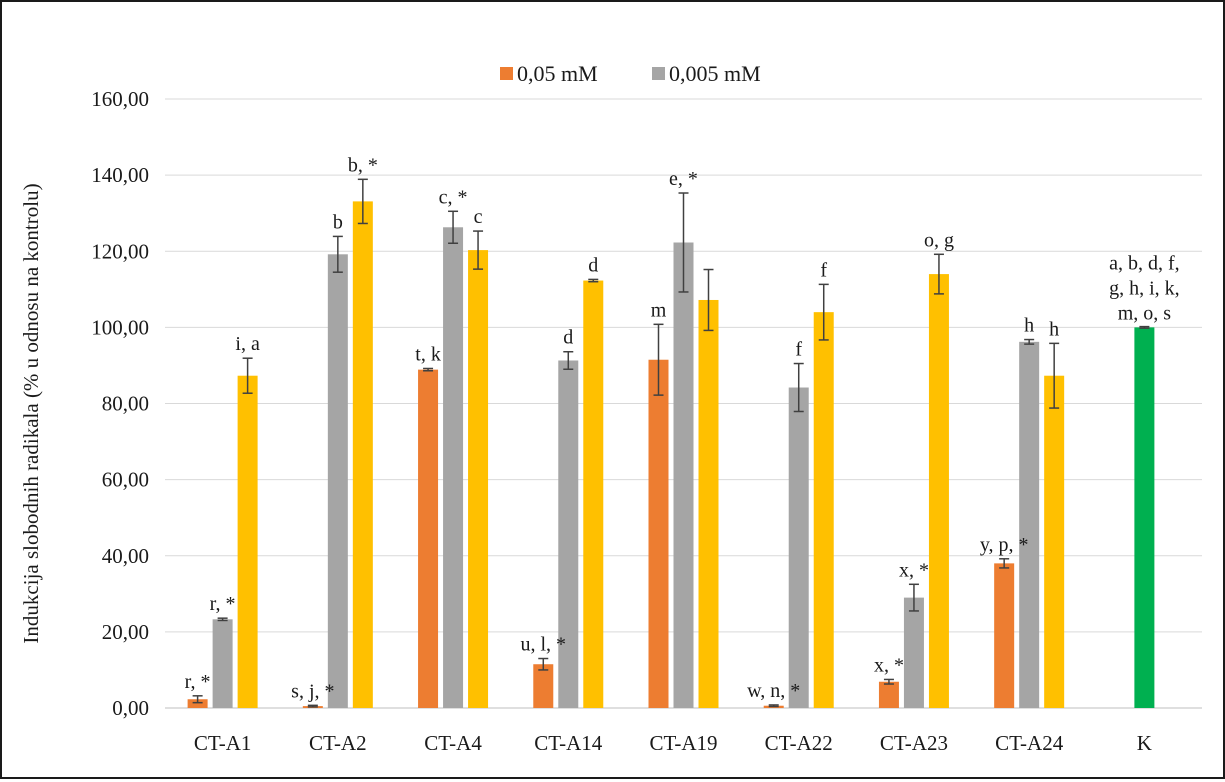 The image size is (1225, 782). What do you see at coordinates (1145, 313) in the screenshot?
I see `data-label: m, o, s` at bounding box center [1145, 313].